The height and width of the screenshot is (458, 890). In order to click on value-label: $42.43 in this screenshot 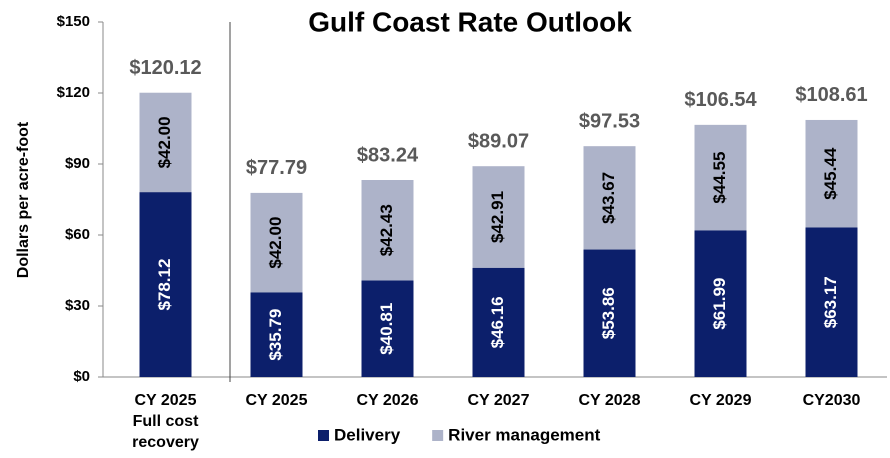, I will do `click(386, 230)`.